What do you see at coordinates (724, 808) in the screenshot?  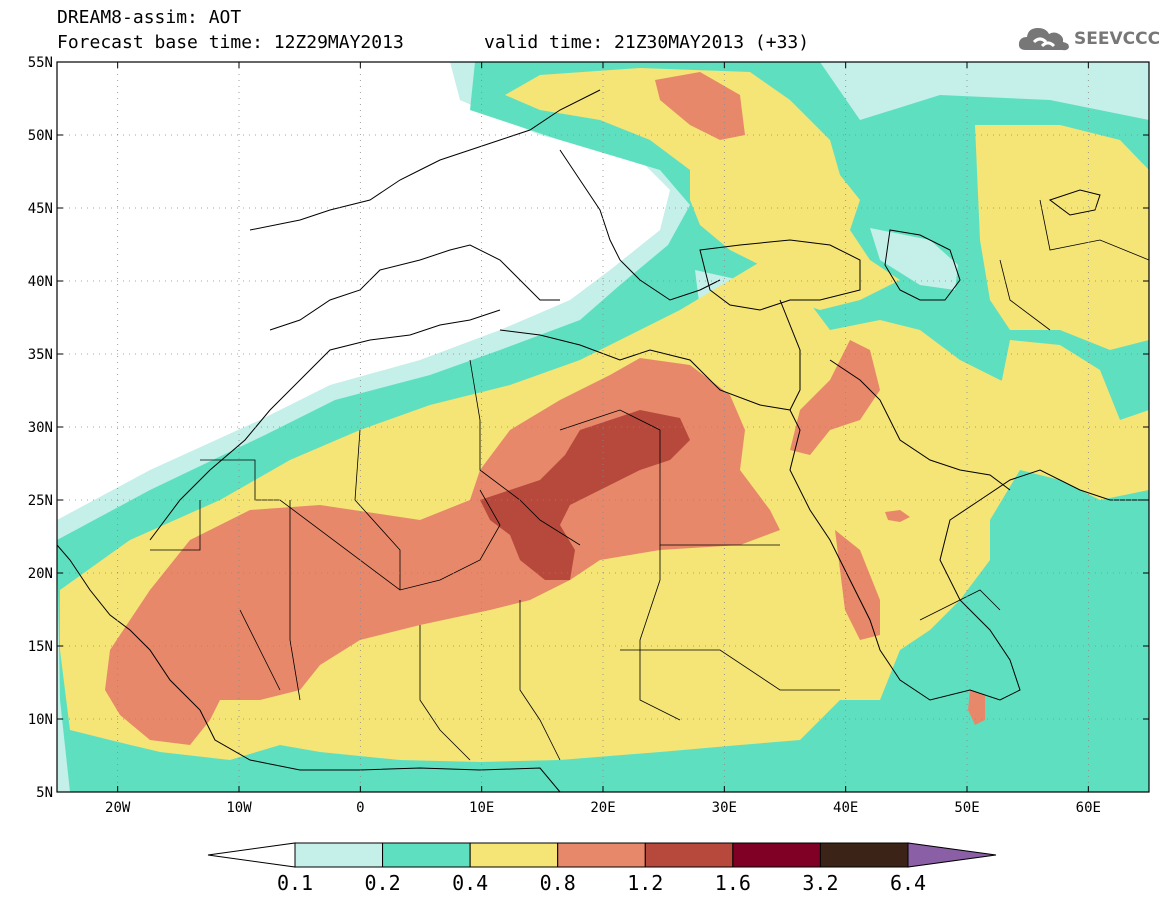 I see `lon-label-30E: 30E` at bounding box center [724, 808].